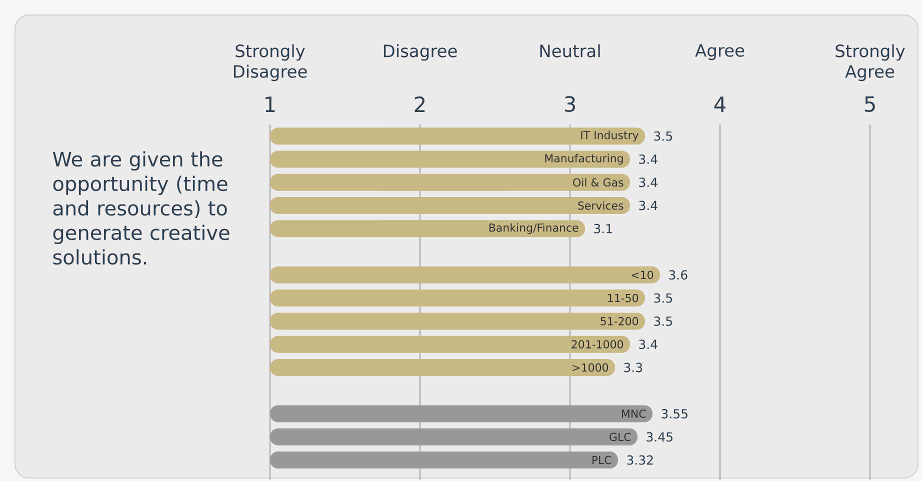 Image resolution: width=922 pixels, height=481 pixels. What do you see at coordinates (609, 136) in the screenshot?
I see `y-tick-label: IT Industry` at bounding box center [609, 136].